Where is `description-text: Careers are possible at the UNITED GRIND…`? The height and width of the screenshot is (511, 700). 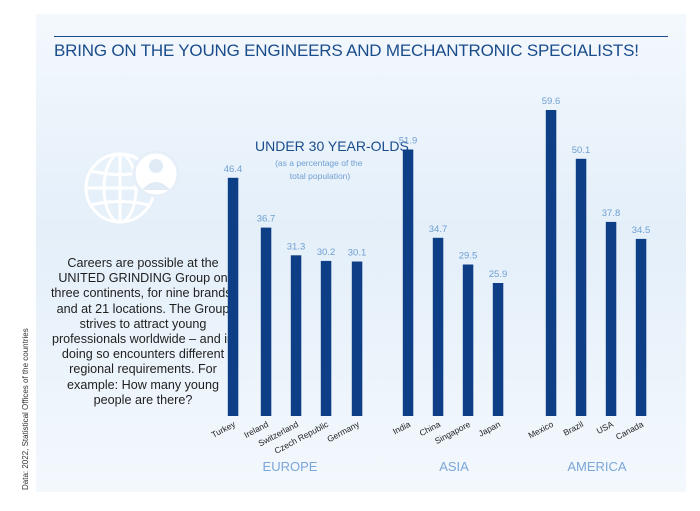 description-text: Careers are possible at the UNITED GRIND… is located at coordinates (143, 331).